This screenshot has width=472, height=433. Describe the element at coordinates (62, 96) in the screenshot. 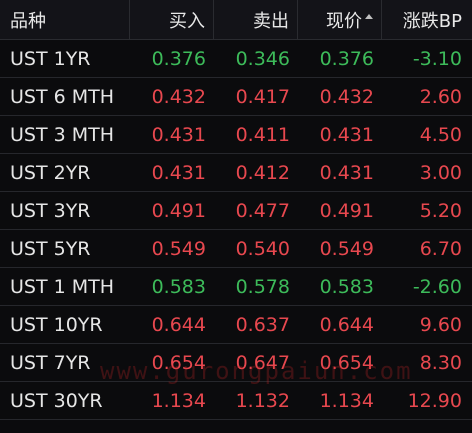

I see `instrument-name: UST 6 MTH` at that location.